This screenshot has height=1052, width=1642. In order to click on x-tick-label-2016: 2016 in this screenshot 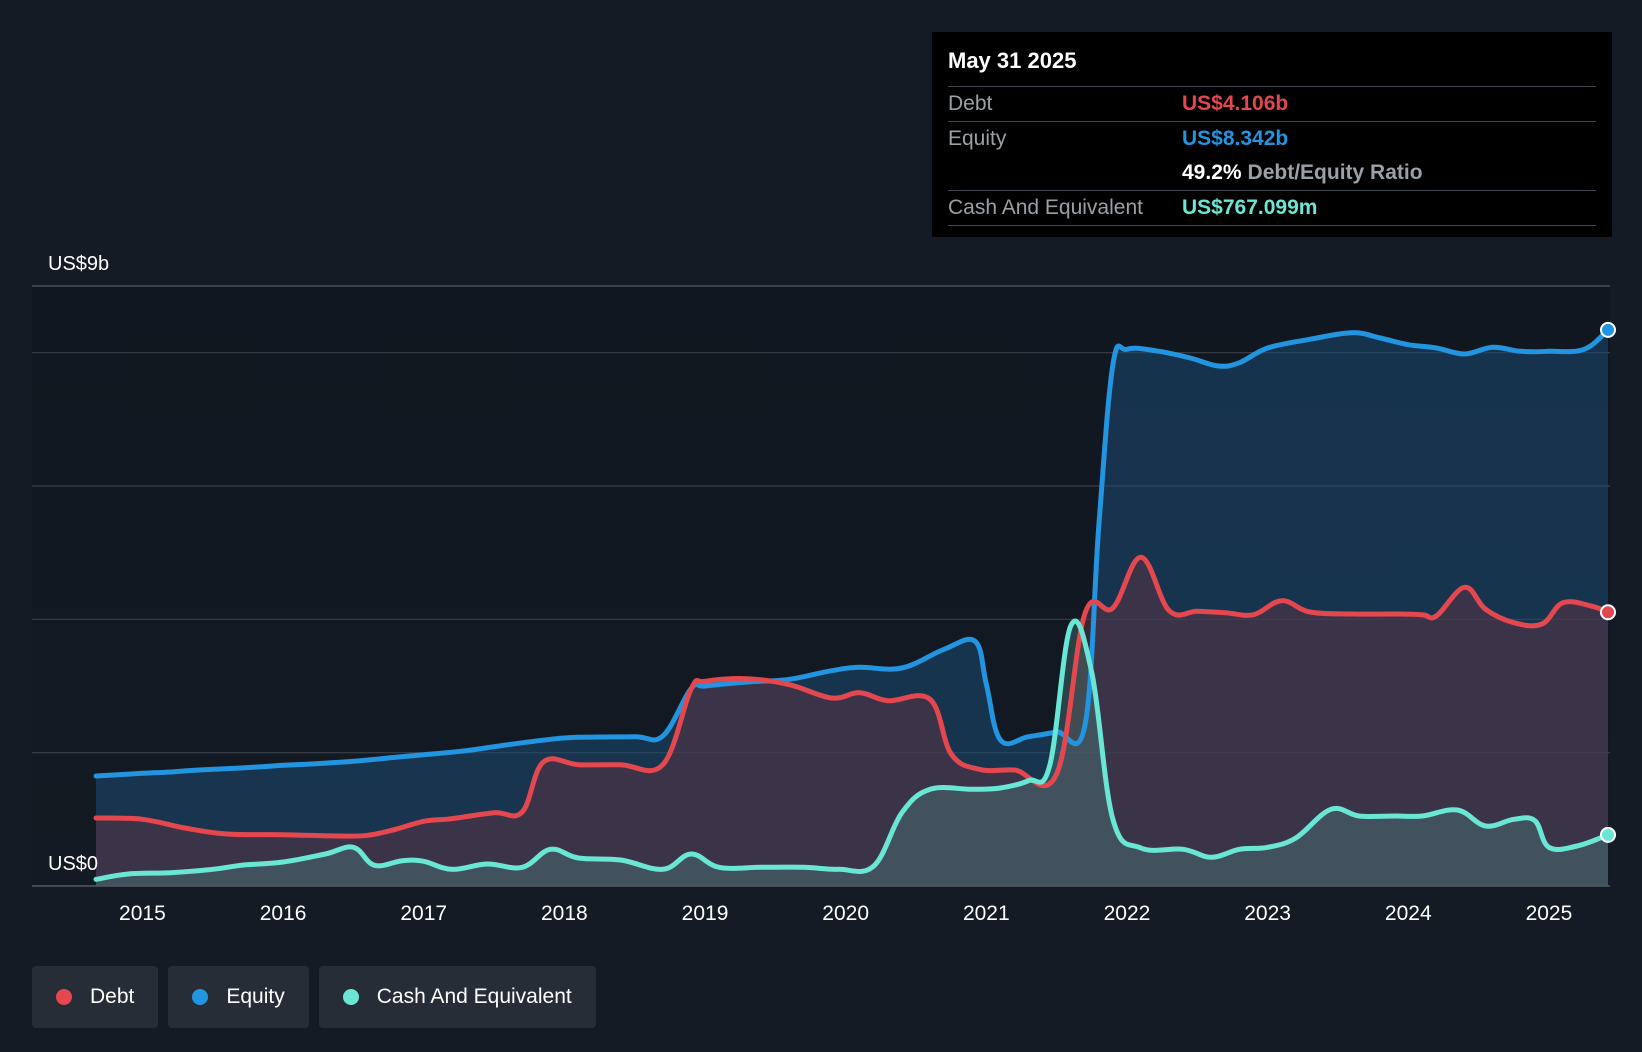, I will do `click(283, 913)`.